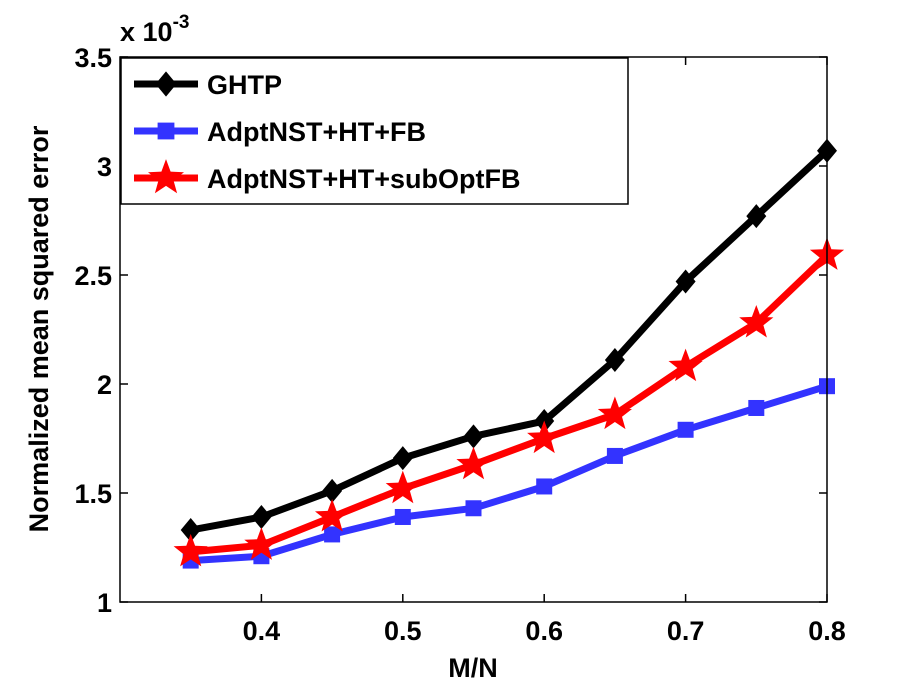 The width and height of the screenshot is (913, 687). What do you see at coordinates (166, 84) in the screenshot?
I see `legend-marker-diamond` at bounding box center [166, 84].